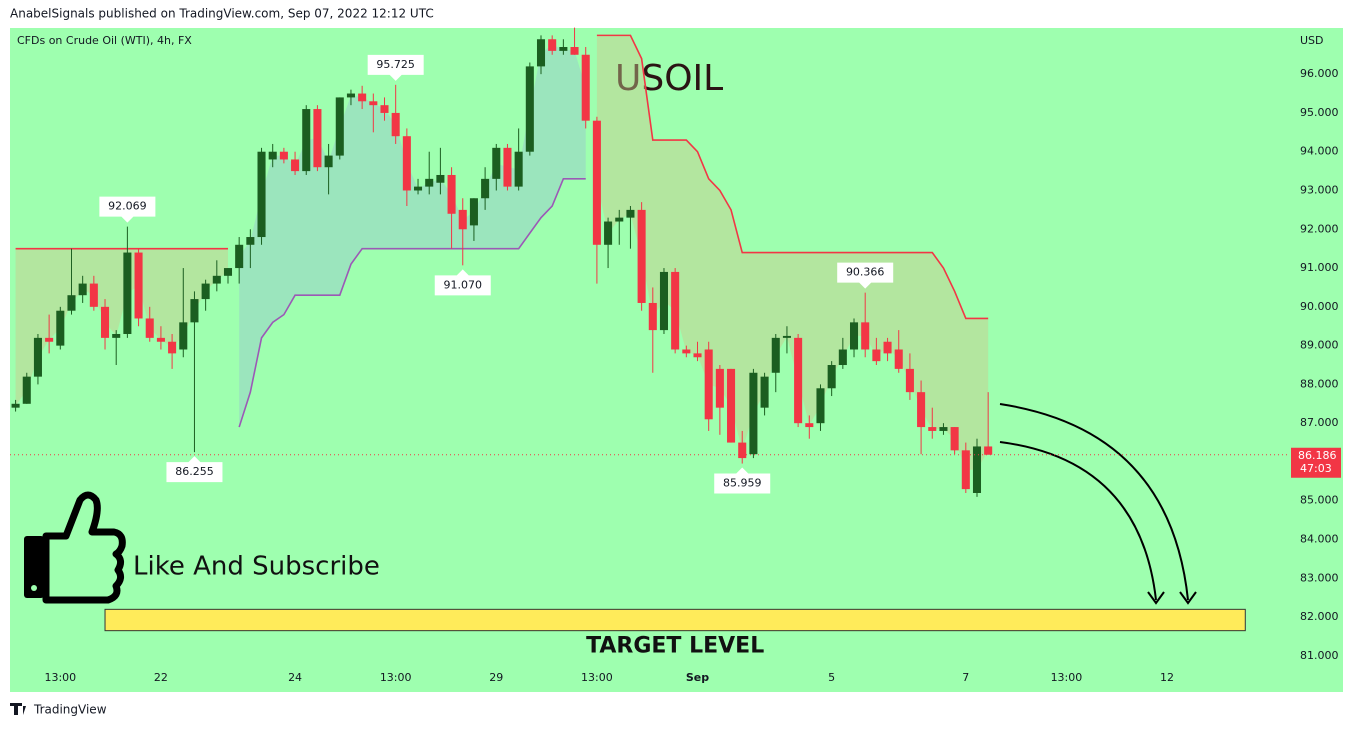 The width and height of the screenshot is (1354, 731). I want to click on y-tick-label: 93.000, so click(1319, 189).